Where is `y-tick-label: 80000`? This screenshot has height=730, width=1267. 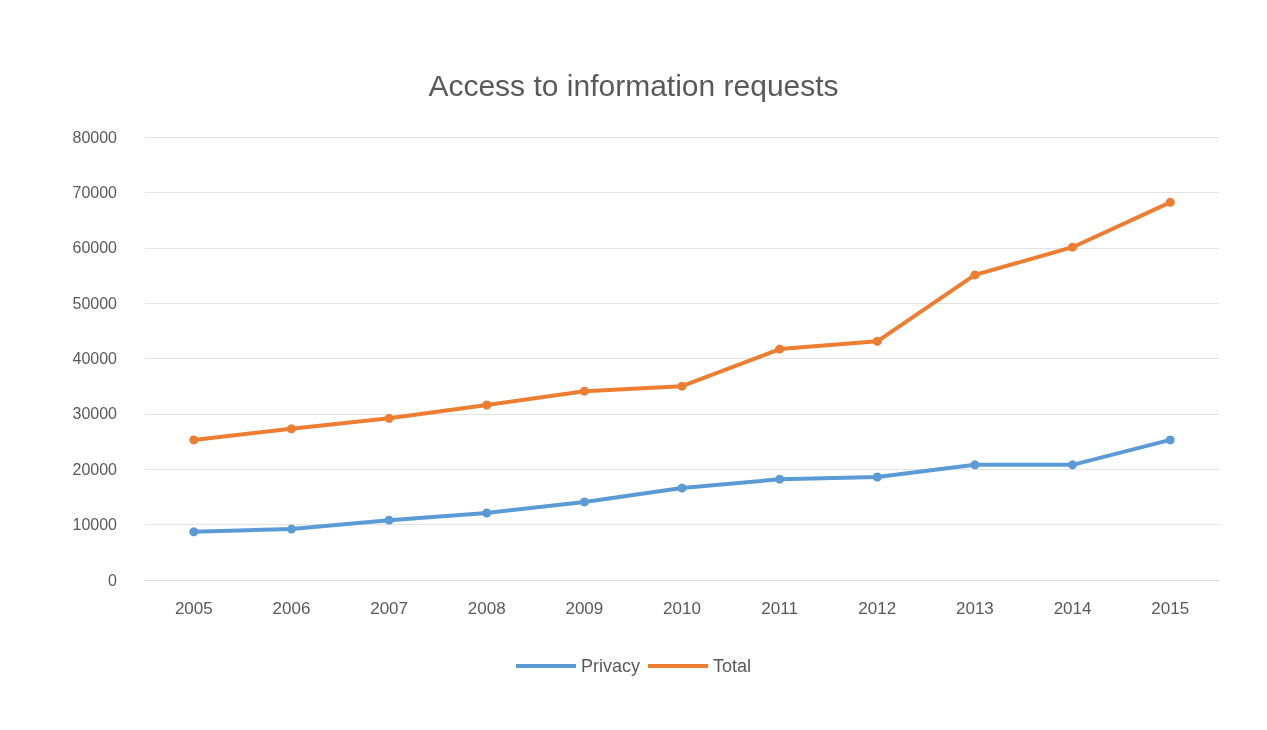 y-tick-label: 80000 is located at coordinates (95, 137).